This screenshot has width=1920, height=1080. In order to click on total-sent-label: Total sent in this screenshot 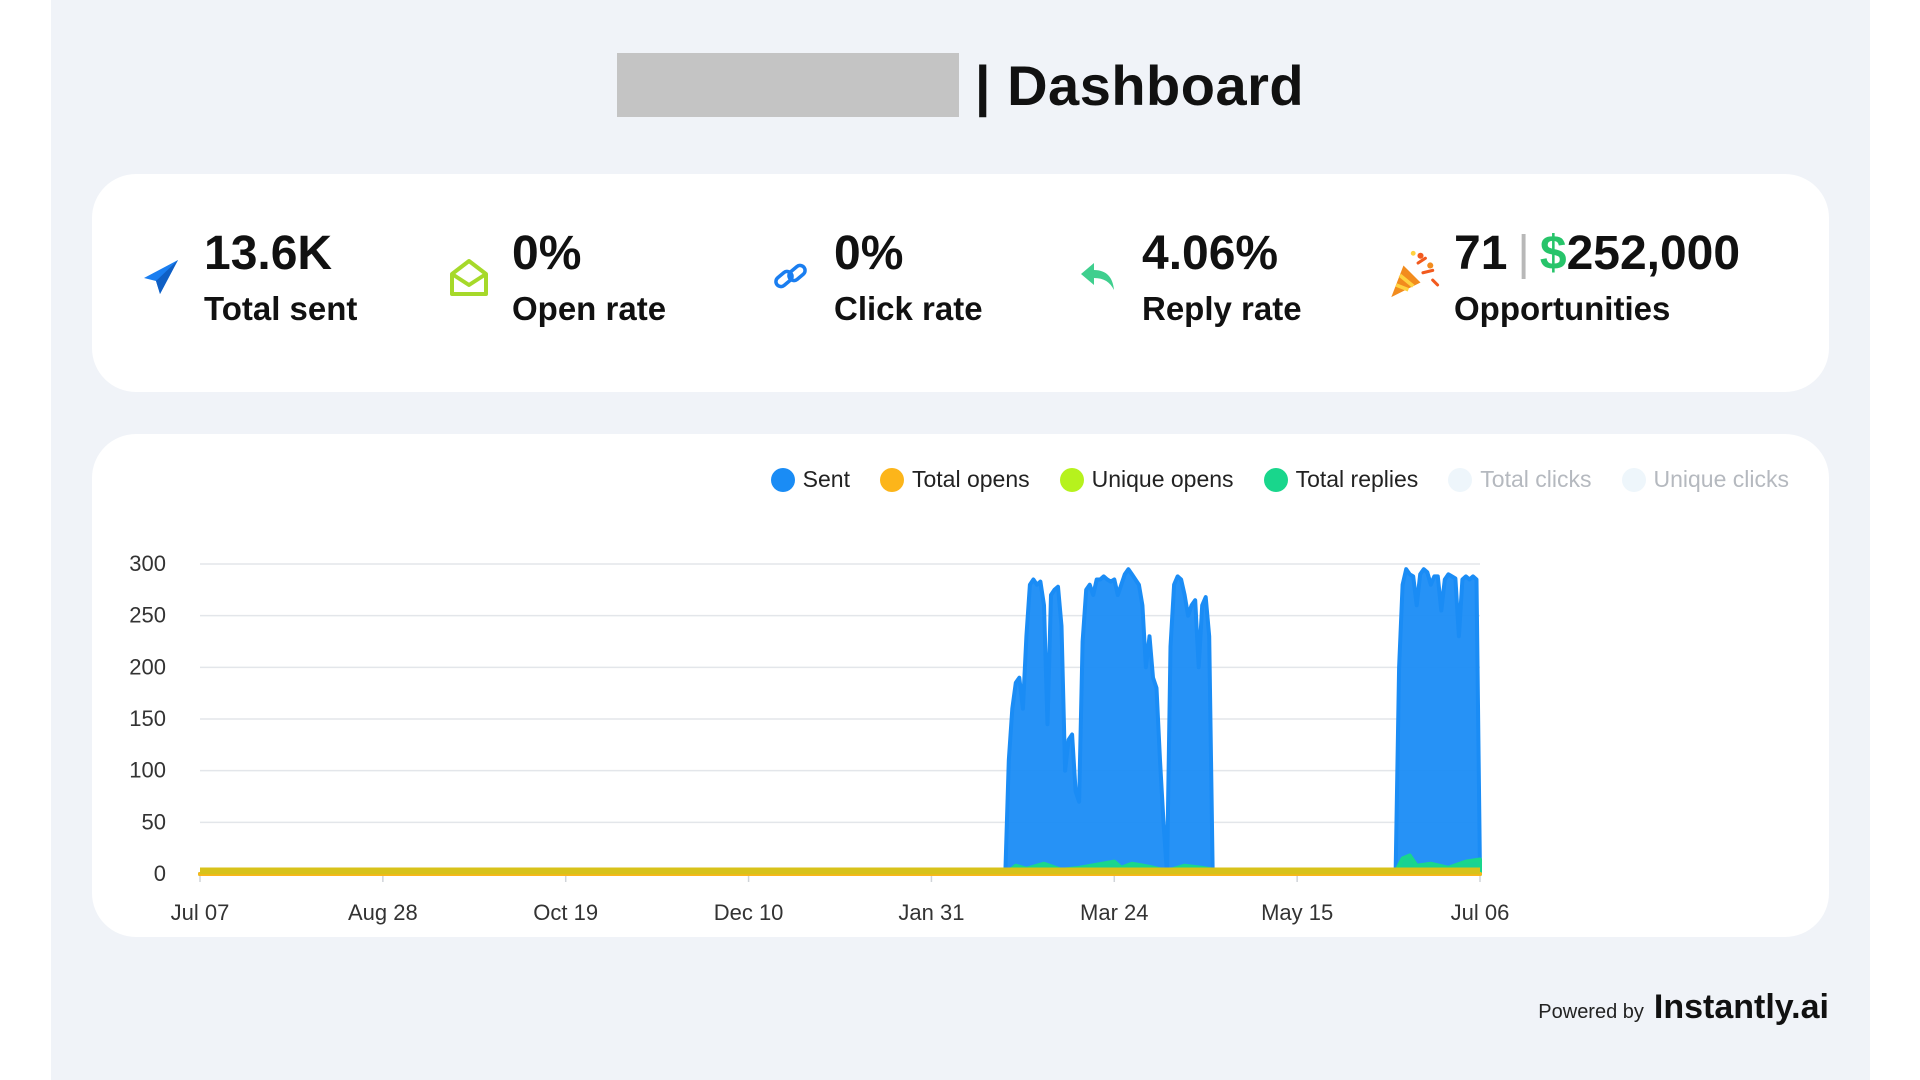, I will do `click(281, 308)`.